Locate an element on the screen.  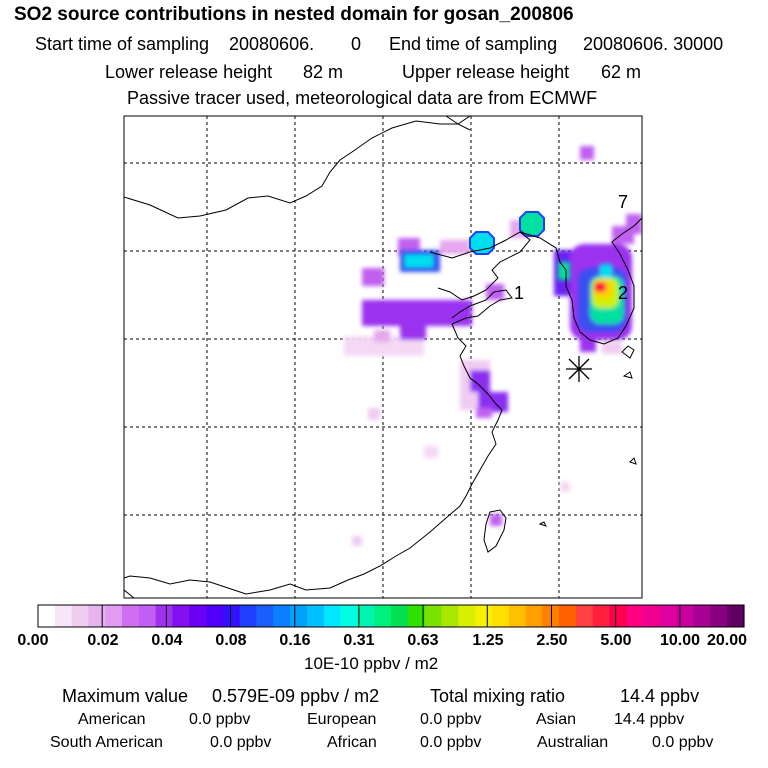
colorbar-label: 0.16 is located at coordinates (295, 640).